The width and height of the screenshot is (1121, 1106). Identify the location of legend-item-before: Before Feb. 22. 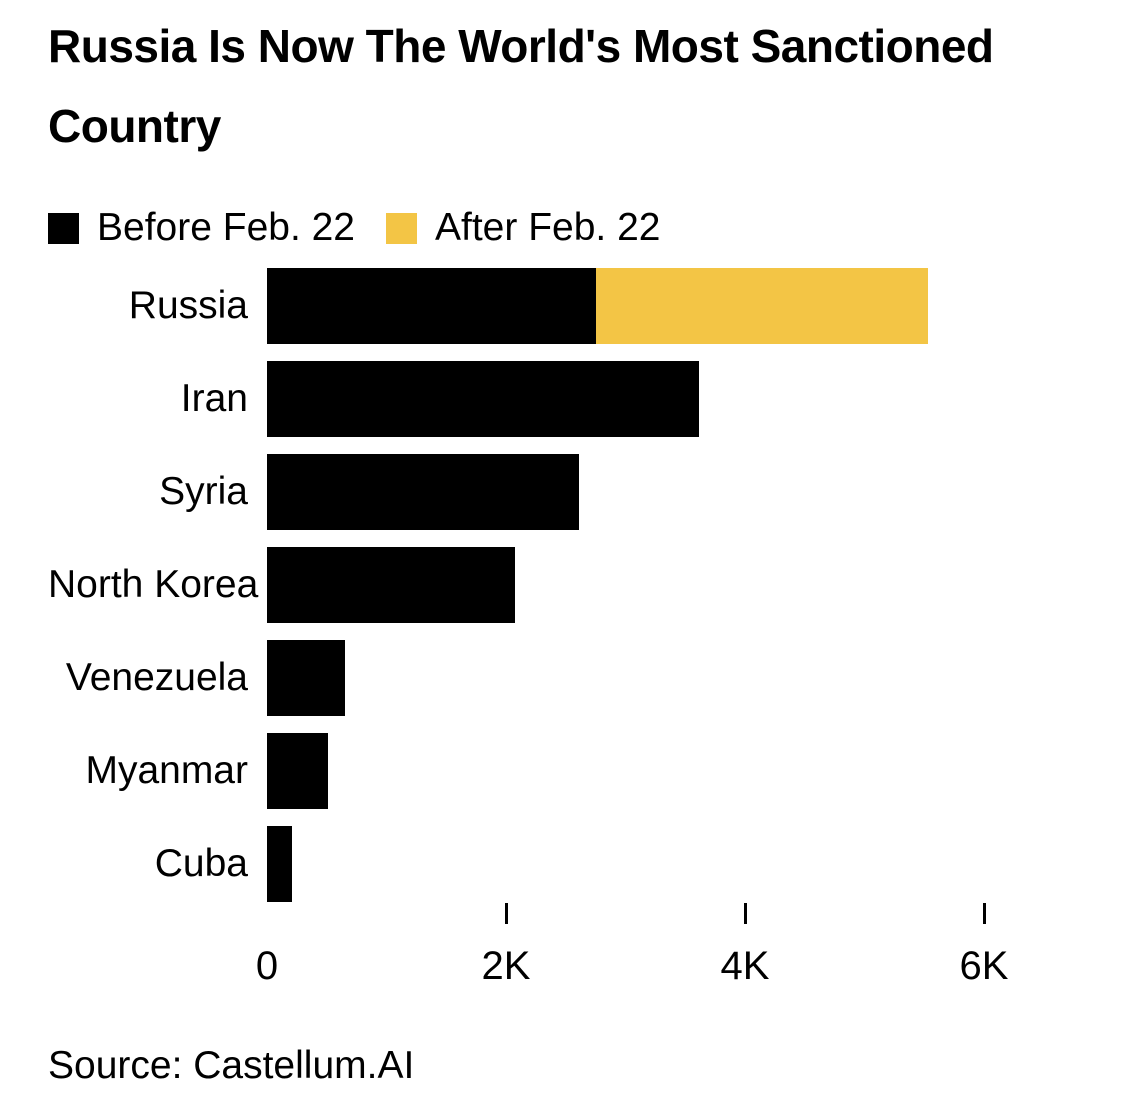
(201, 228).